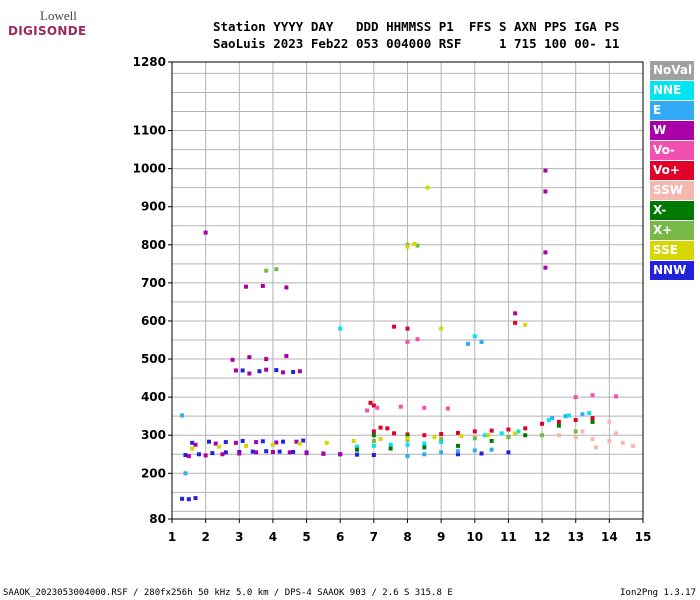 The image size is (700, 600). I want to click on logo-lowell-text: Lowell, so click(58, 15).